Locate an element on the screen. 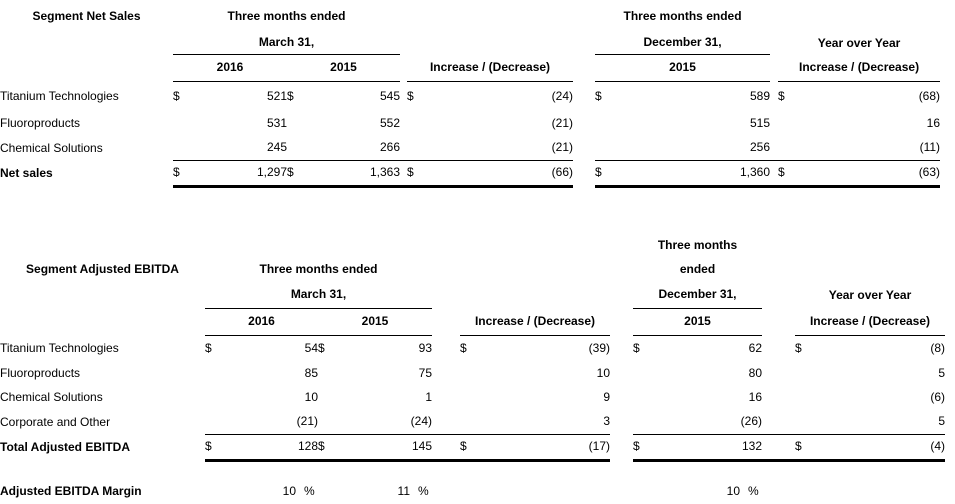 This screenshot has width=955, height=504. value-dec-2015: 1,360 is located at coordinates (702, 174).